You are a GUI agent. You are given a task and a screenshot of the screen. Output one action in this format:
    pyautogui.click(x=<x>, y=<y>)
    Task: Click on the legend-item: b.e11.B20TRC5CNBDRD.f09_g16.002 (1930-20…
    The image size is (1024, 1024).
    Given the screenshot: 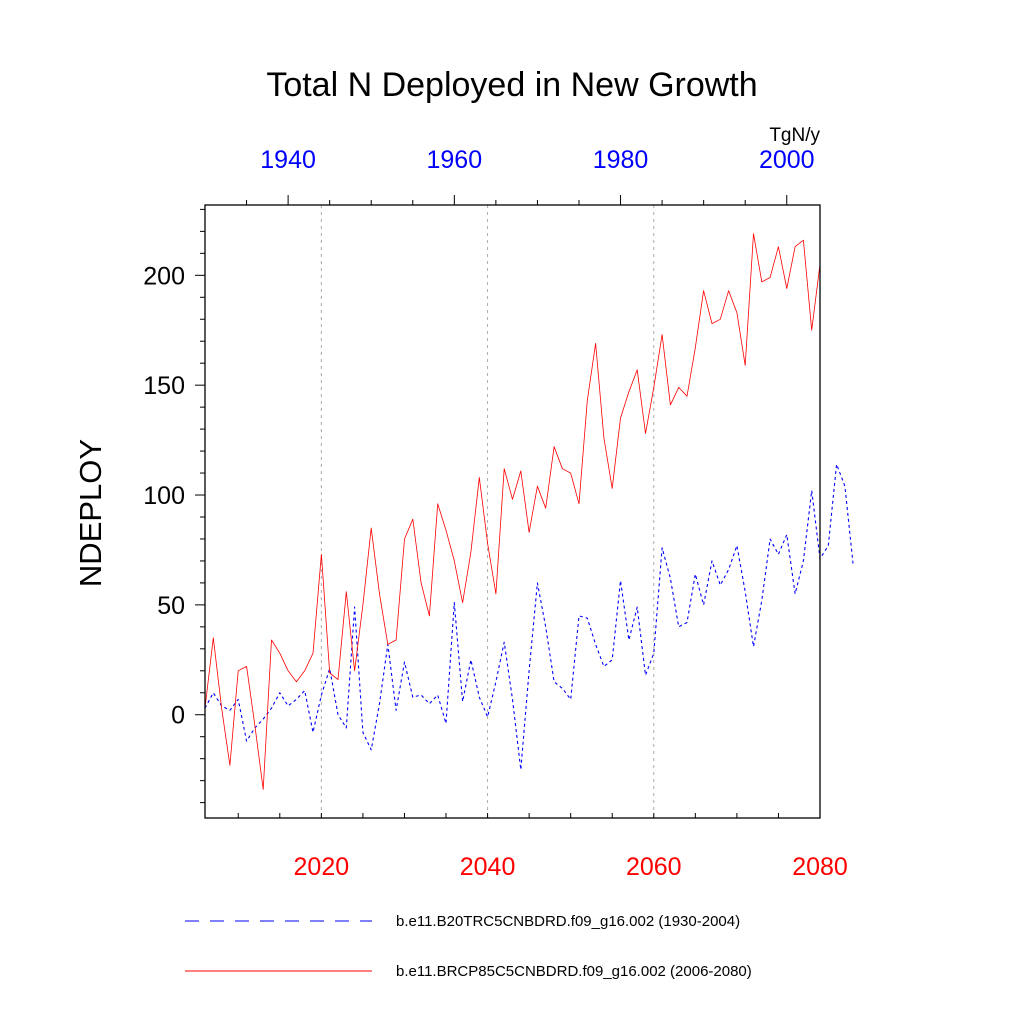 What is the action you would take?
    pyautogui.click(x=462, y=921)
    